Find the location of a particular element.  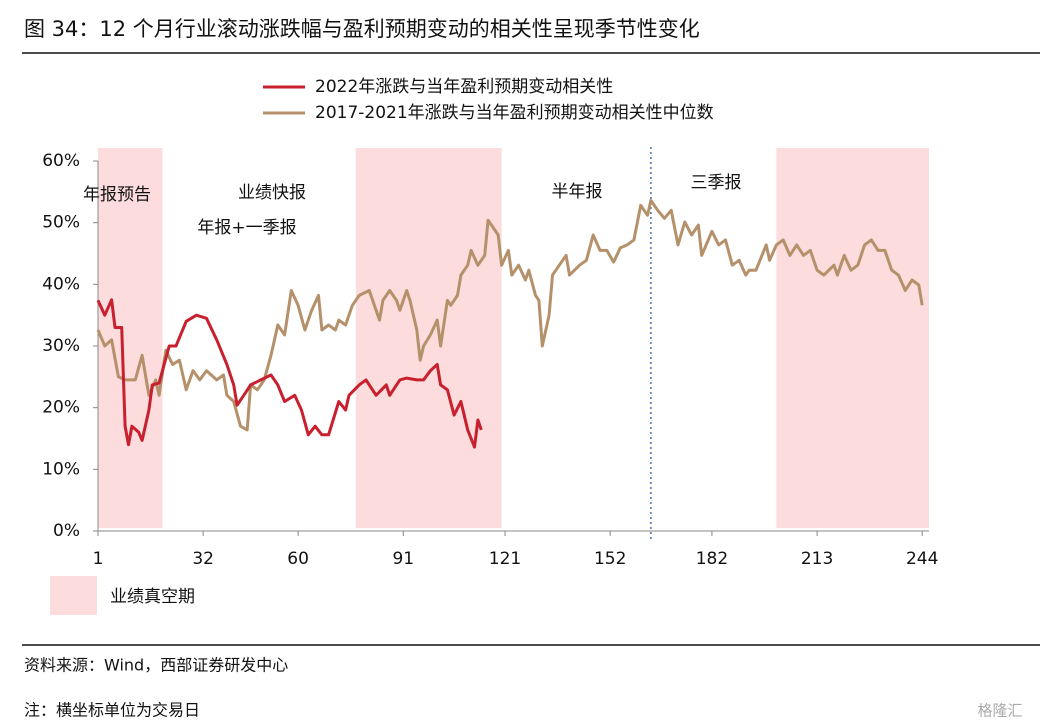

legend-swatch is located at coordinates (73, 595).